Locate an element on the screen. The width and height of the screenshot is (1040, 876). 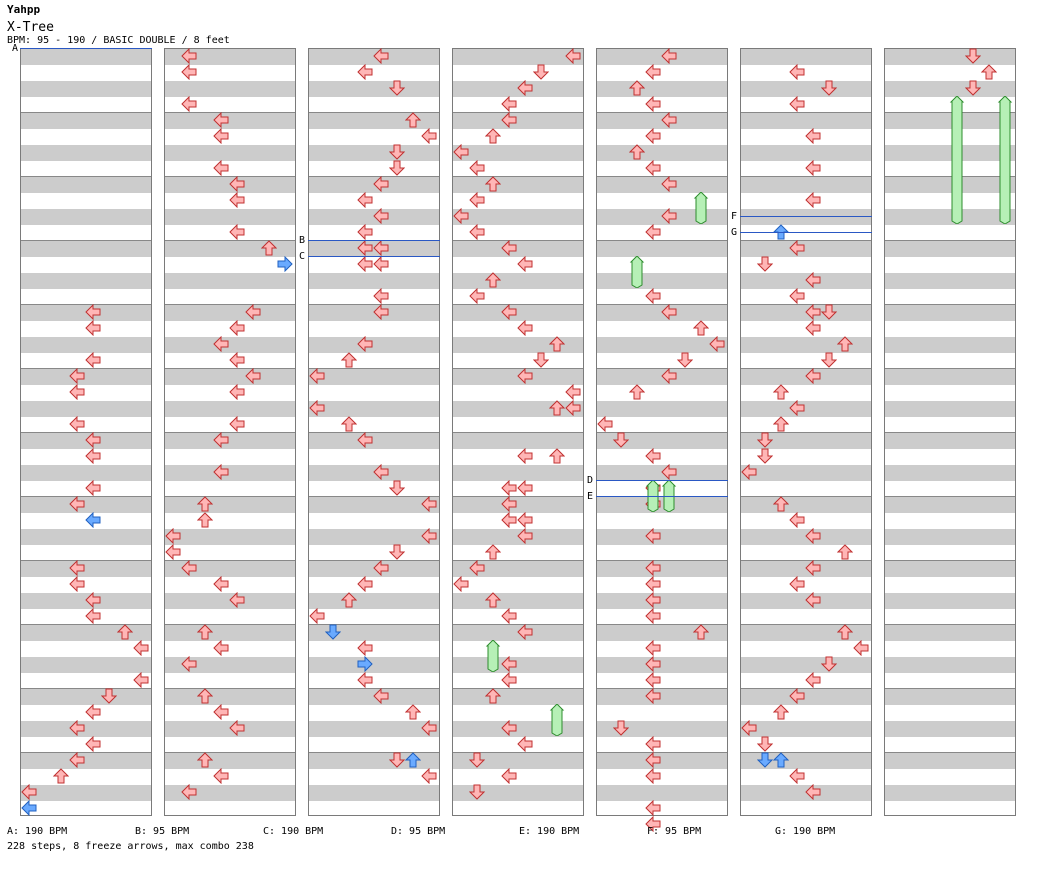
shock-arrow-down-icon is located at coordinates (765, 760).